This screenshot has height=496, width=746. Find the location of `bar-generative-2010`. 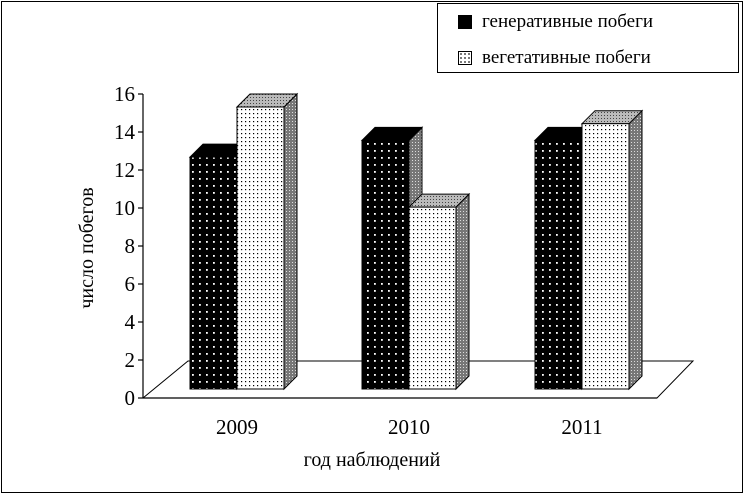

bar-generative-2010 is located at coordinates (385, 264).